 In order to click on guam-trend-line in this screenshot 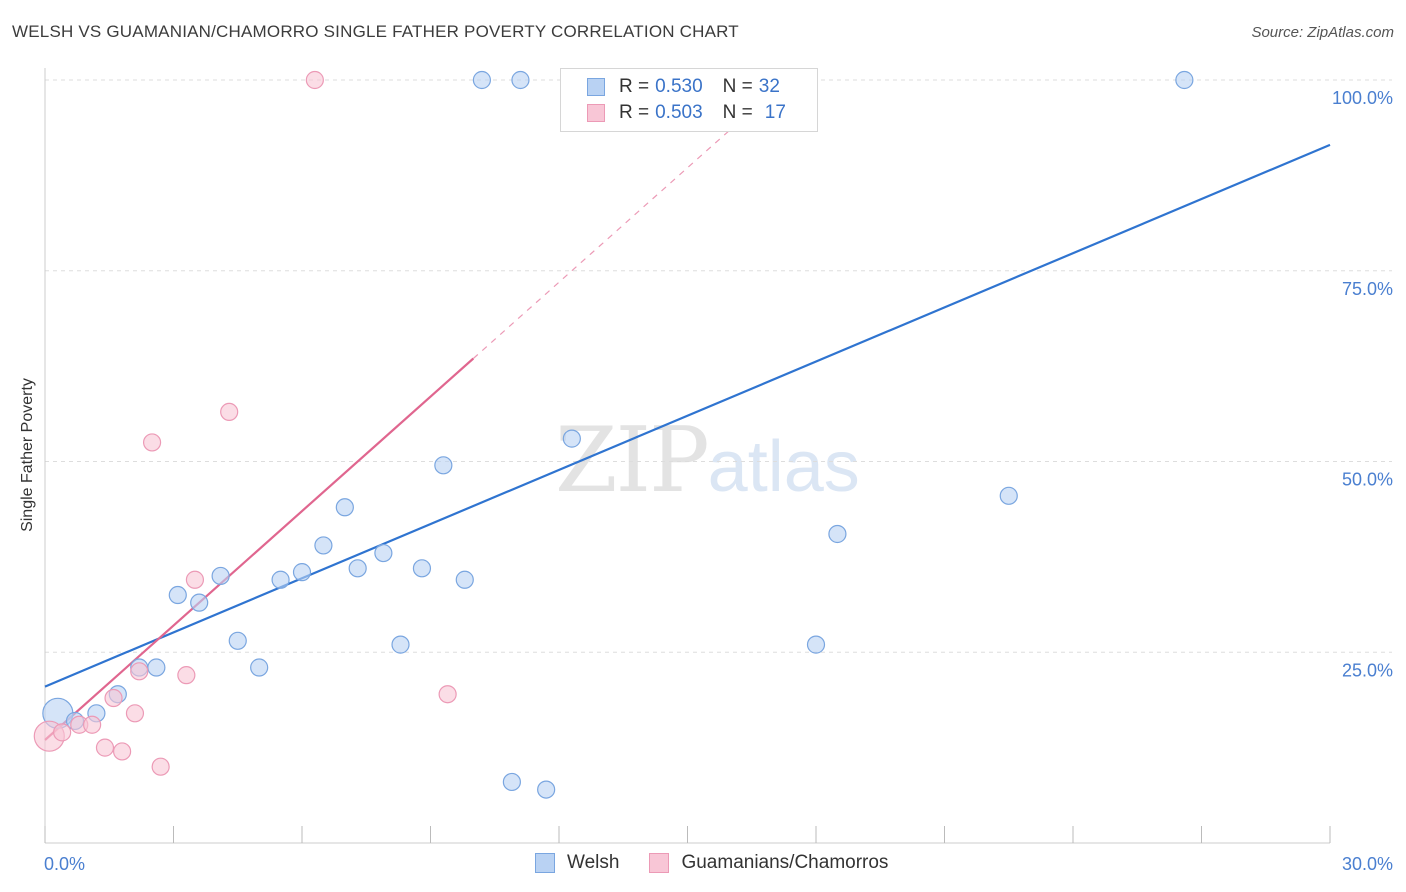, I will do `click(259, 549)`.